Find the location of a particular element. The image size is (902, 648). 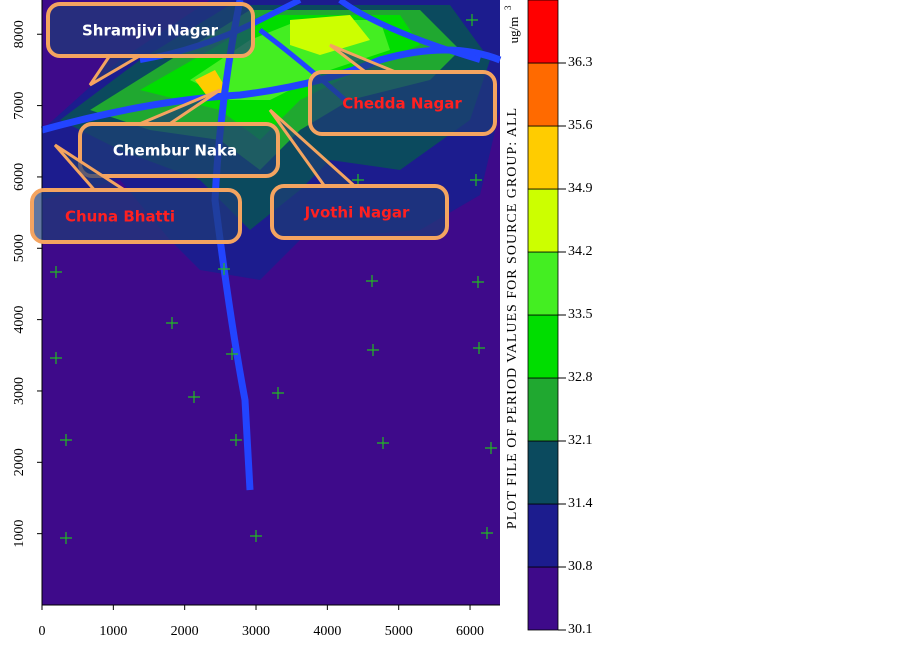

y-tick-label: 1000 is located at coordinates (19, 534).